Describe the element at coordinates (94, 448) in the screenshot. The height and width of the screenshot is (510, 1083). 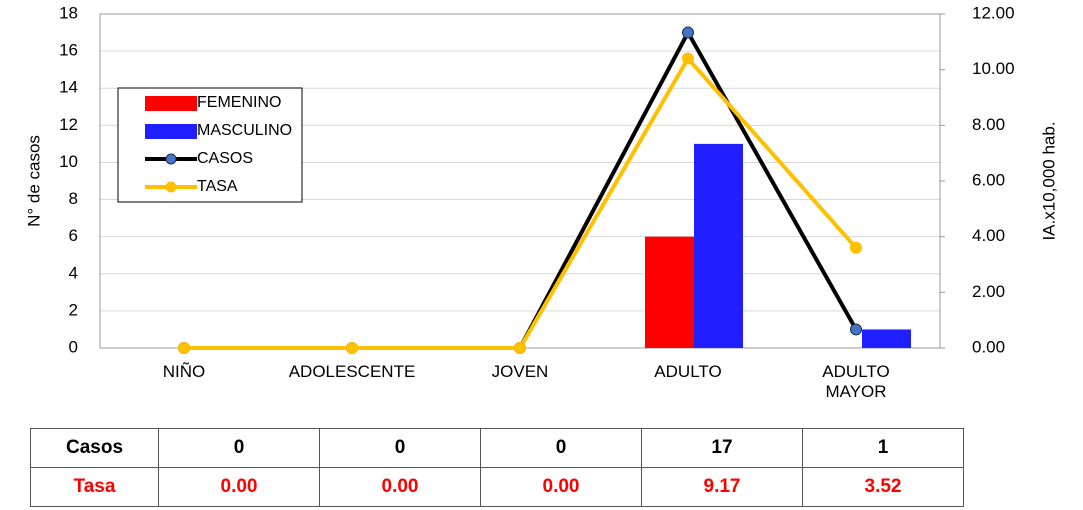
I see `table-cell: Casos` at that location.